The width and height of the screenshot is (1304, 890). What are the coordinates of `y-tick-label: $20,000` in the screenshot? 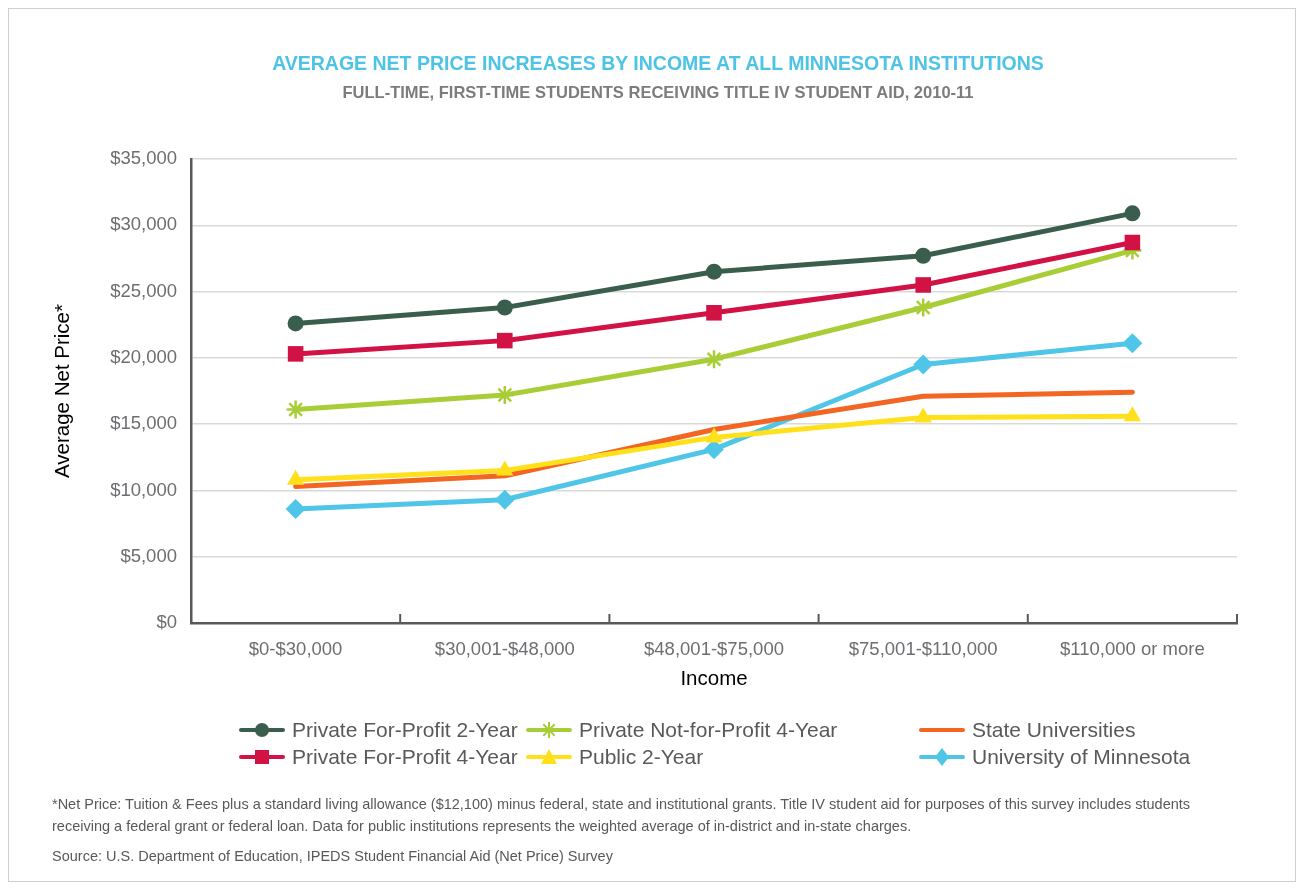 It's located at (143, 356).